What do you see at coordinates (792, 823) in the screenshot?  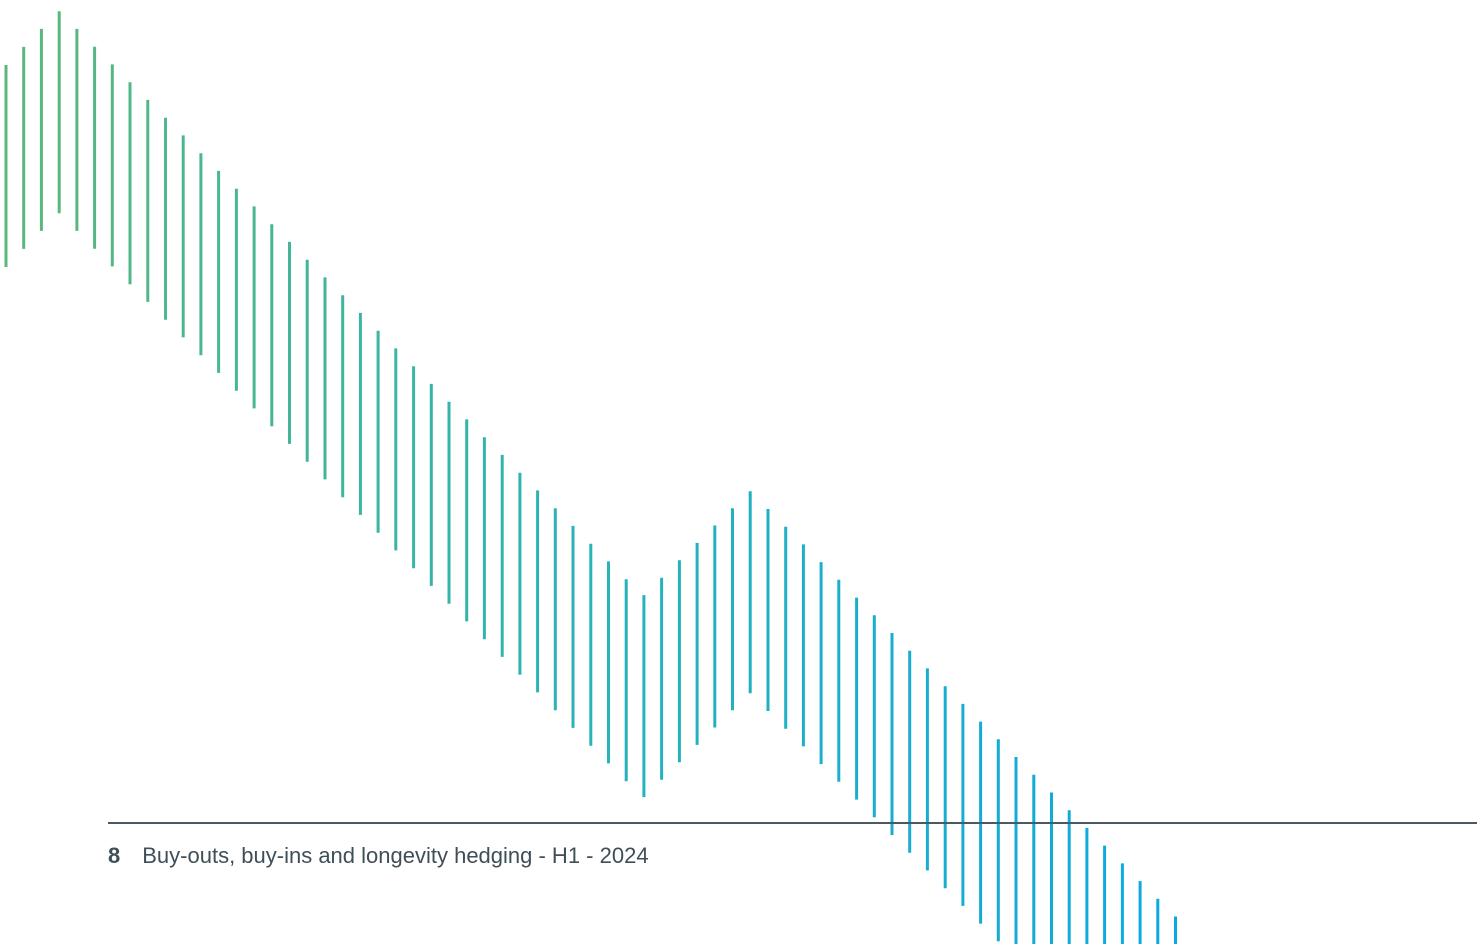 I see `footer-rule` at bounding box center [792, 823].